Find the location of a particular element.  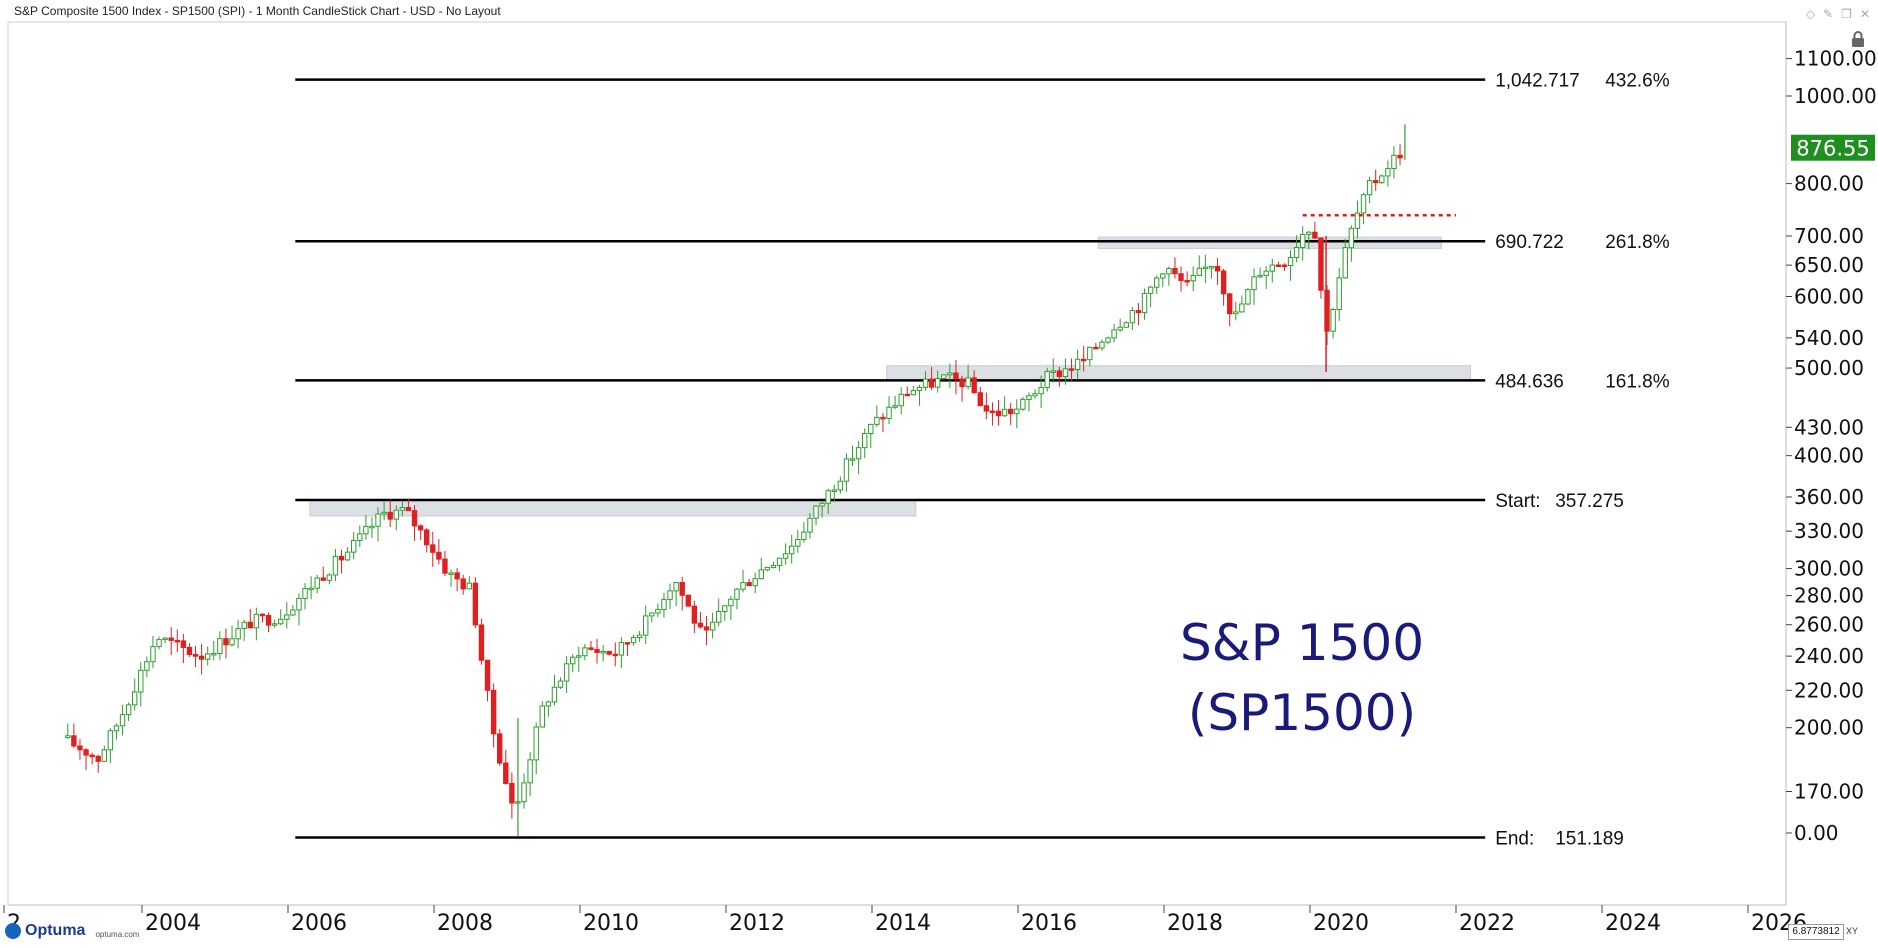

level-label-4: Start: is located at coordinates (1517, 501).